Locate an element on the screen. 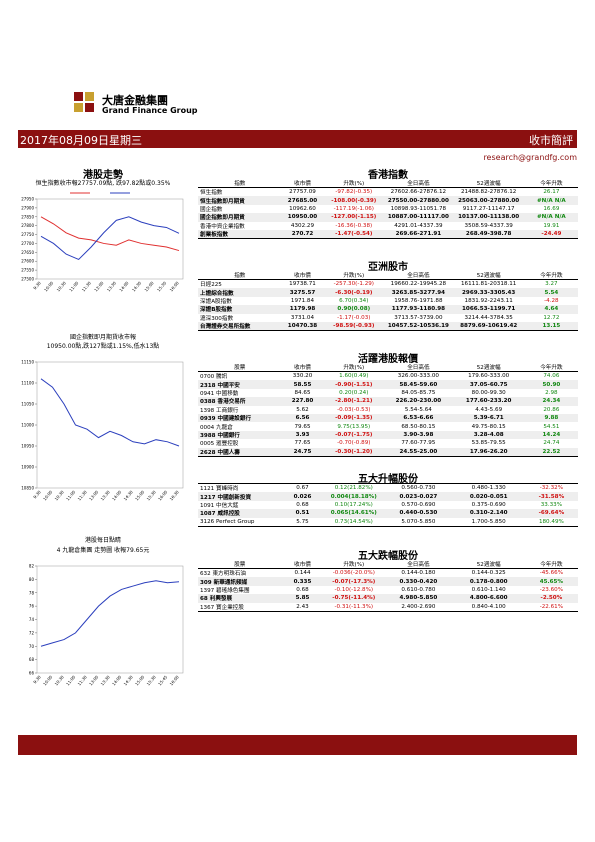 The width and height of the screenshot is (595, 842). table-cell: 0.10(17.24%) is located at coordinates (353, 504).